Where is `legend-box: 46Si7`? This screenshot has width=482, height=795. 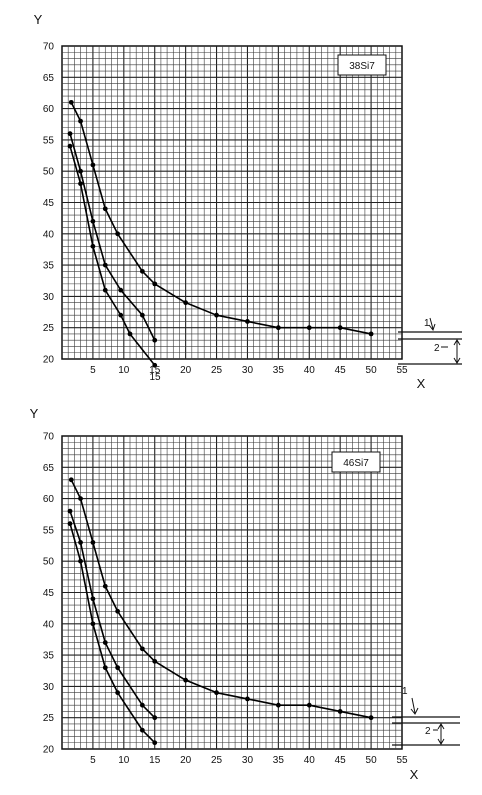
legend-box: 46Si7 is located at coordinates (356, 462).